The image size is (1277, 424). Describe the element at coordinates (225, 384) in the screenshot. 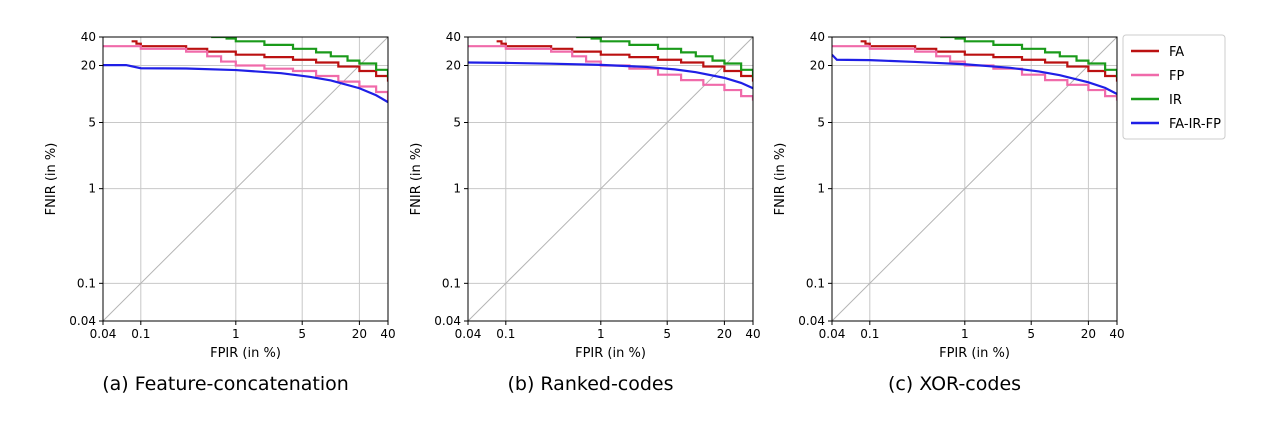

I see `panel-caption: (a) Feature-concatenation` at that location.